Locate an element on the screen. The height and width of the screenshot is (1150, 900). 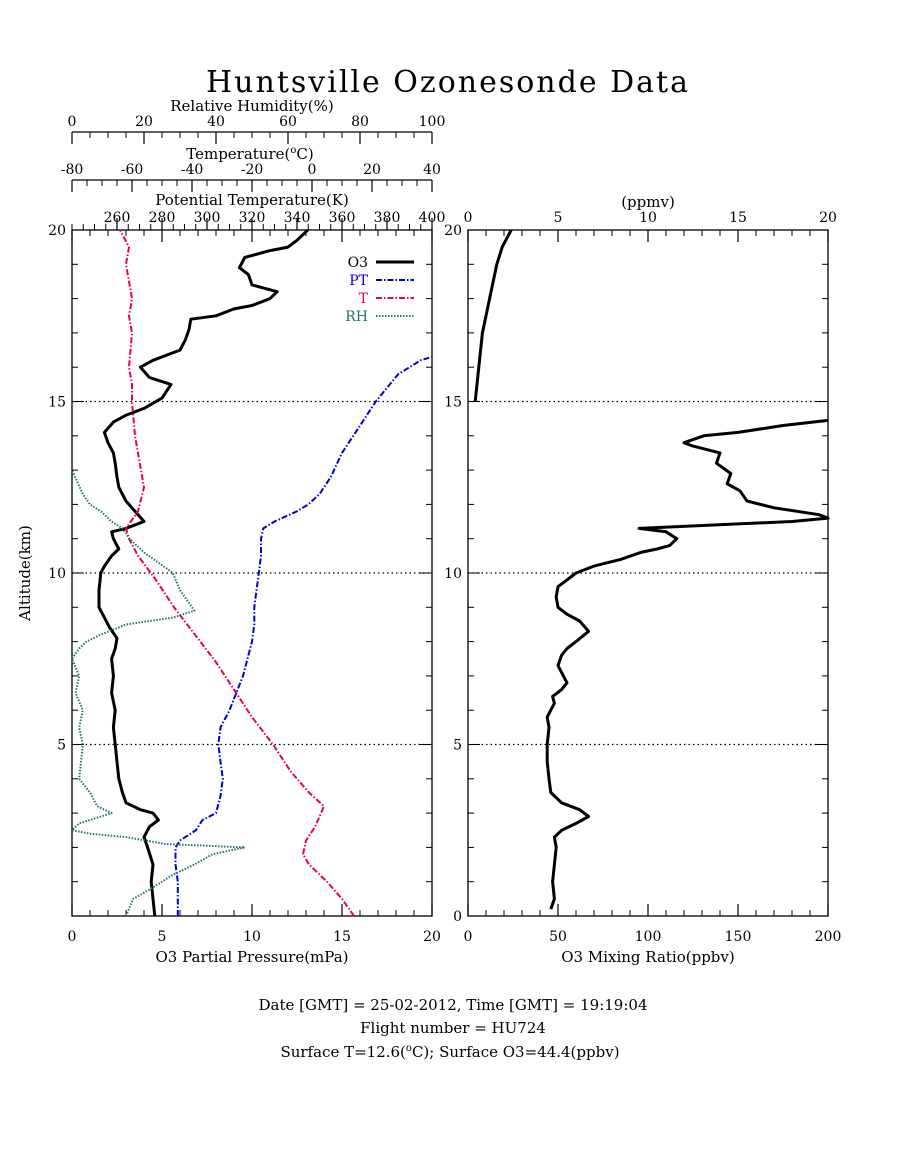
chart-title: Huntsville Ozonesonde Data is located at coordinates (448, 82).